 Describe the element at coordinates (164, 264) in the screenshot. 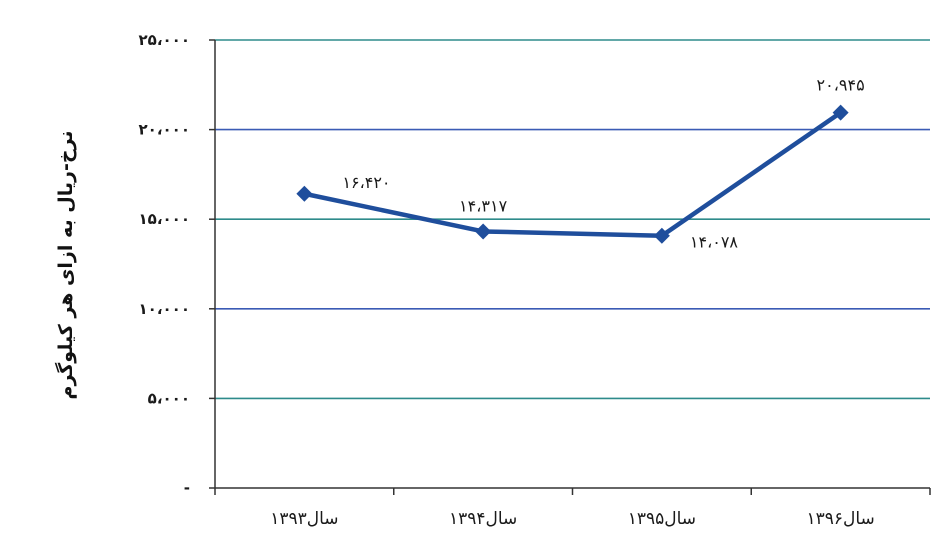

I see `y-tick-labels: - ۵،۰۰۰ ۱۰،۰۰۰ ۱۵،۰۰۰ ۲۰،۰۰۰ ۲۵،۰۰۰` at that location.